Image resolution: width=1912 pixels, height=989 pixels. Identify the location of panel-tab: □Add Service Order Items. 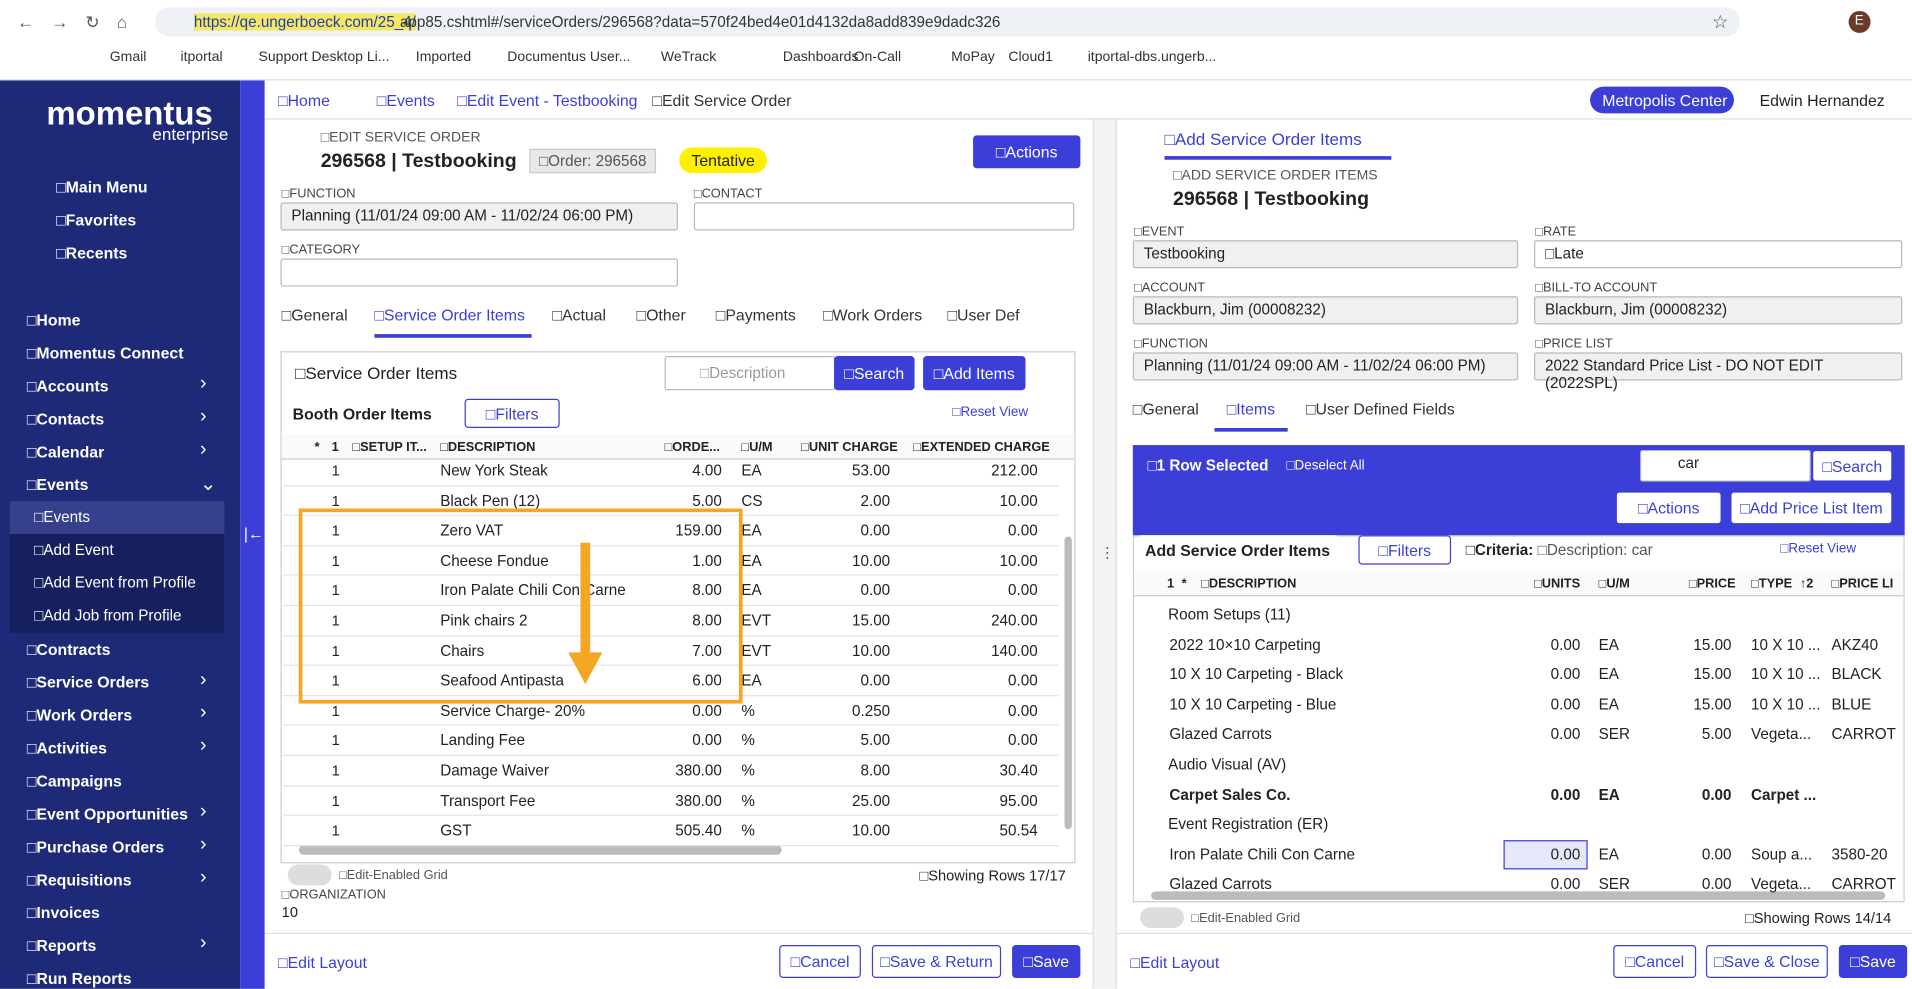
(1277, 144).